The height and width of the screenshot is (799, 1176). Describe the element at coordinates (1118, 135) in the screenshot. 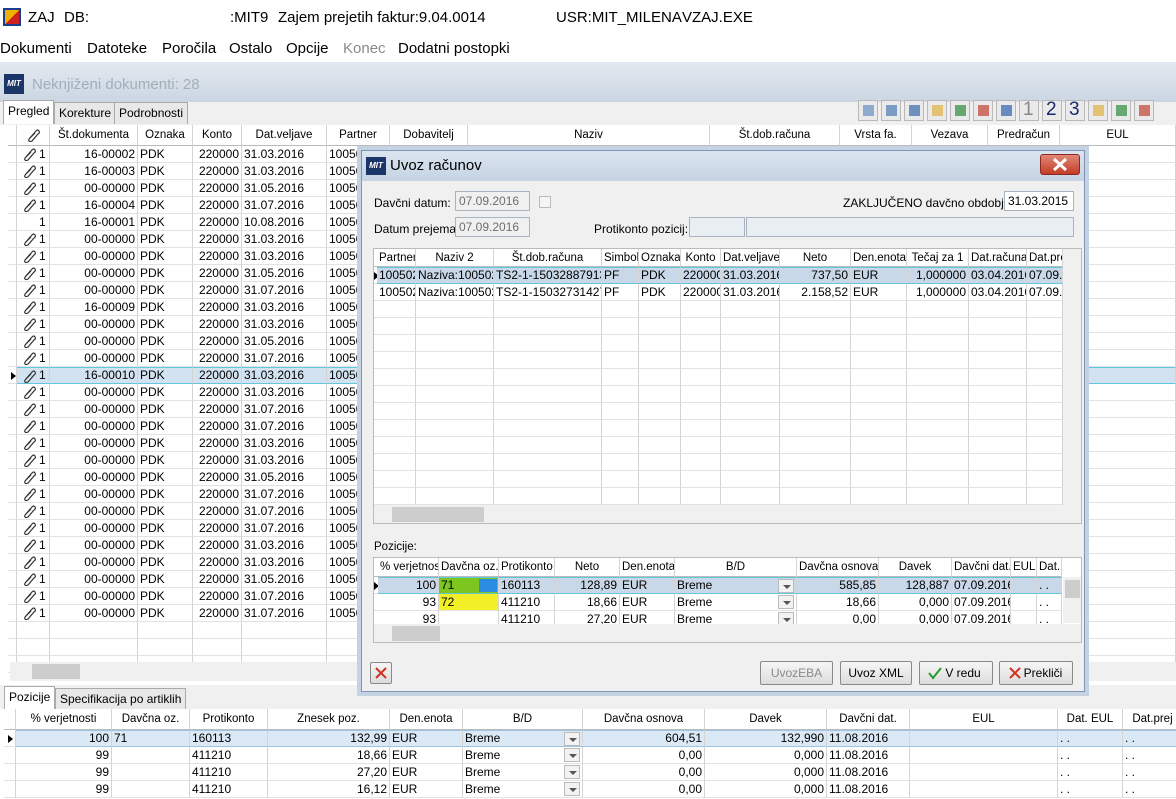

I see `column-header: EUL` at that location.